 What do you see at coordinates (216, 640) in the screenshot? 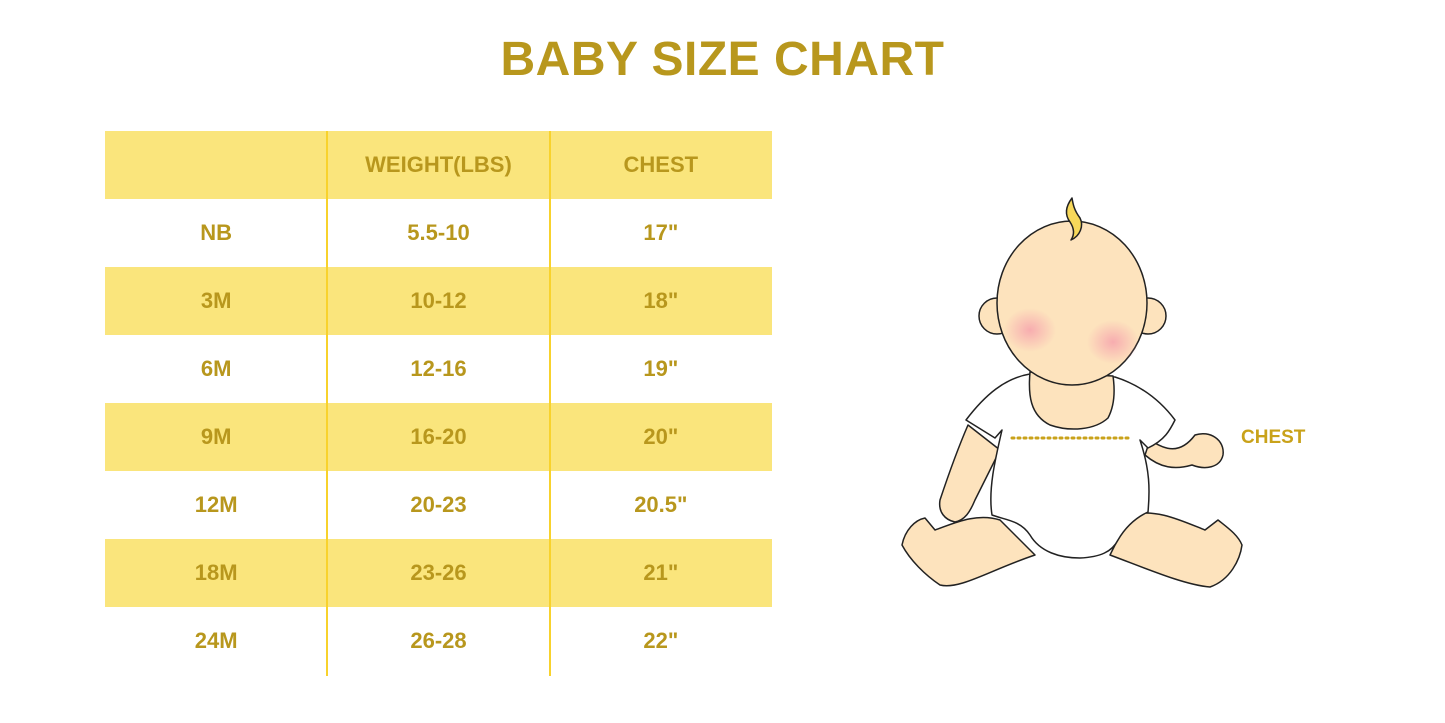
I see `size-cell: 24M` at bounding box center [216, 640].